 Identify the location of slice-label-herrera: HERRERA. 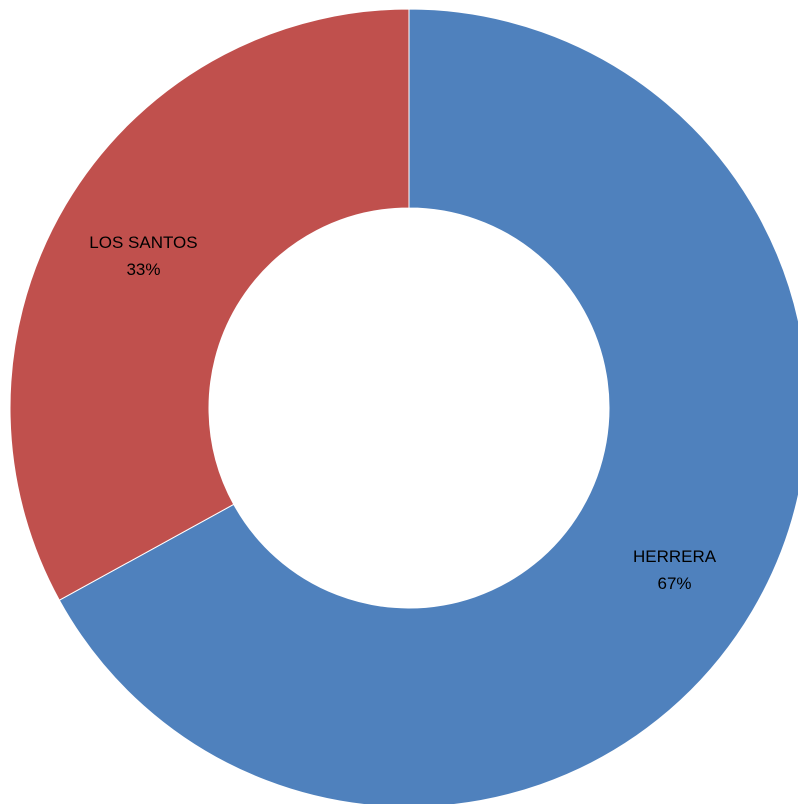
(675, 556).